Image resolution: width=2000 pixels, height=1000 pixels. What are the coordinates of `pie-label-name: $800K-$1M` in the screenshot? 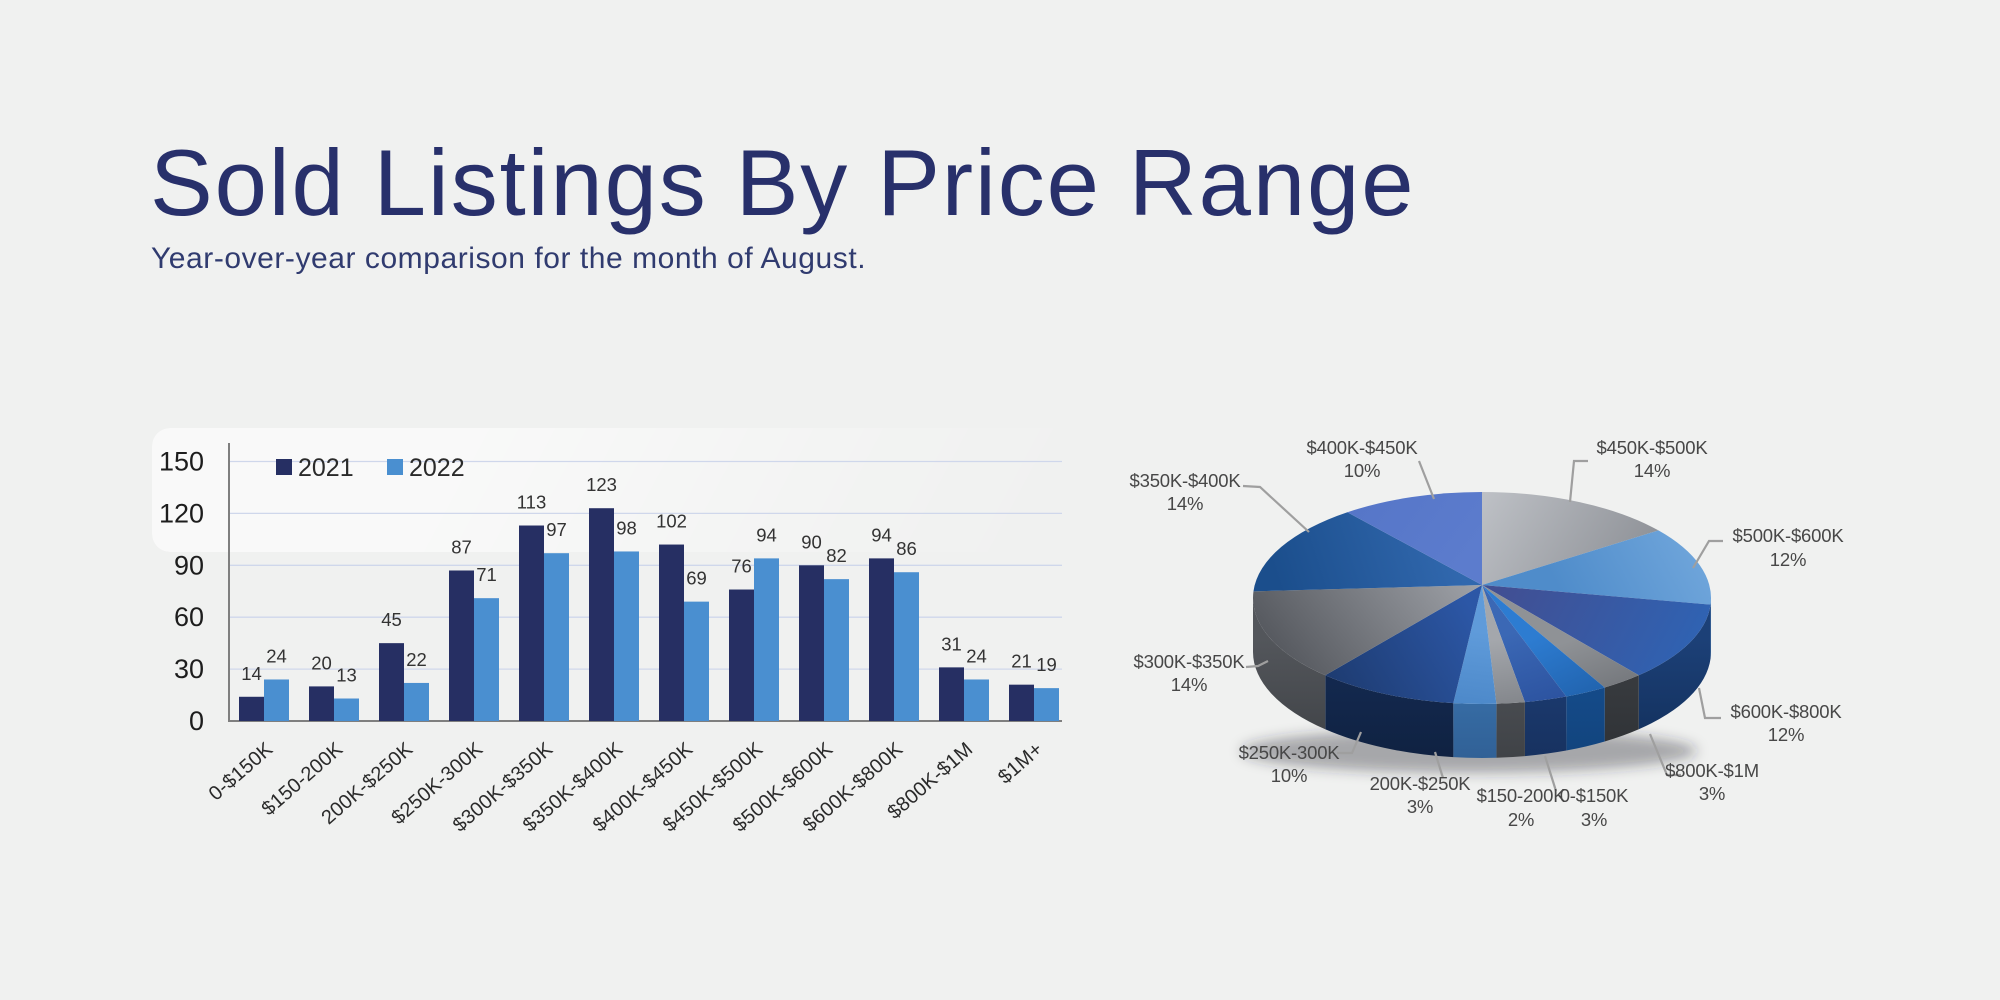 It's located at (1712, 770).